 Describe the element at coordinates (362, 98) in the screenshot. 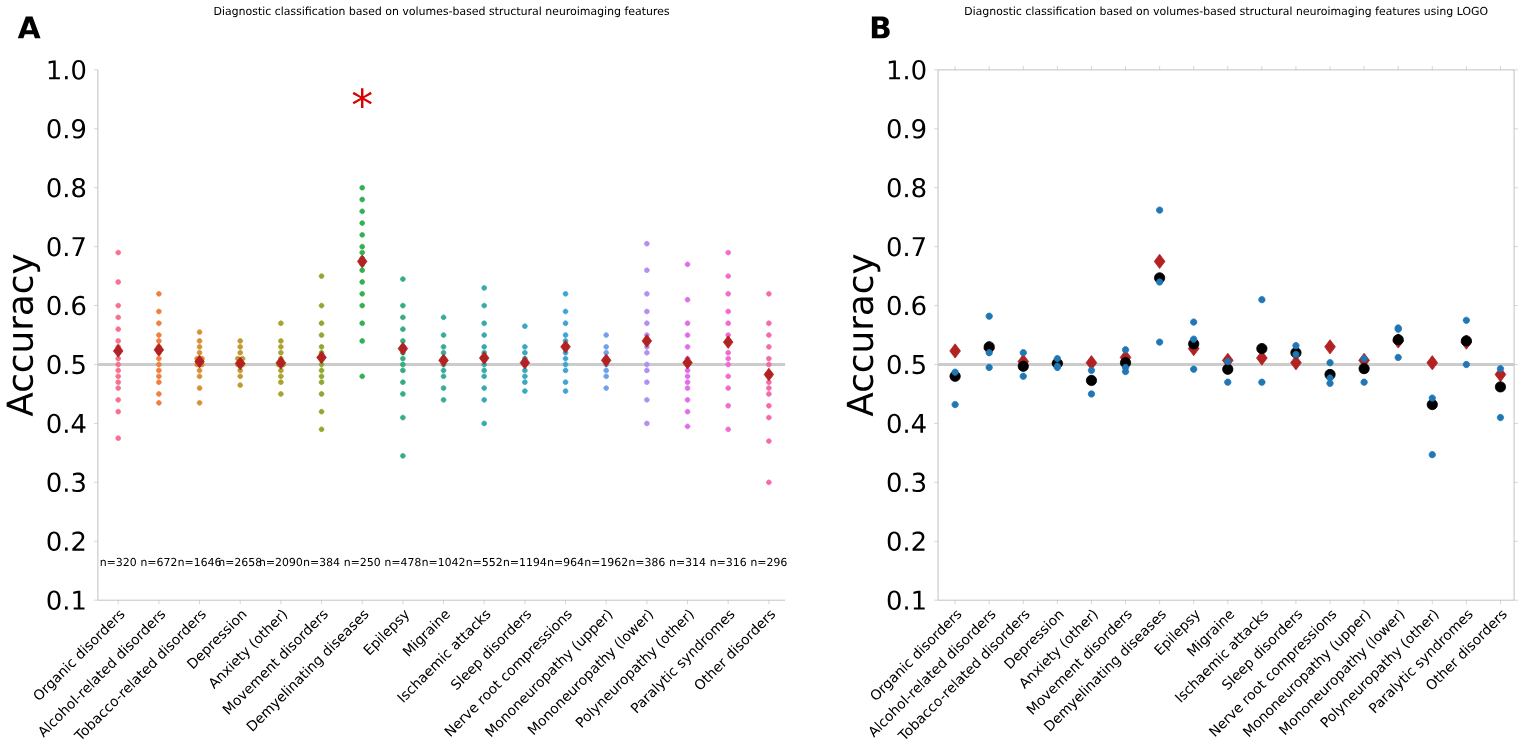

I see `annotation: *` at that location.